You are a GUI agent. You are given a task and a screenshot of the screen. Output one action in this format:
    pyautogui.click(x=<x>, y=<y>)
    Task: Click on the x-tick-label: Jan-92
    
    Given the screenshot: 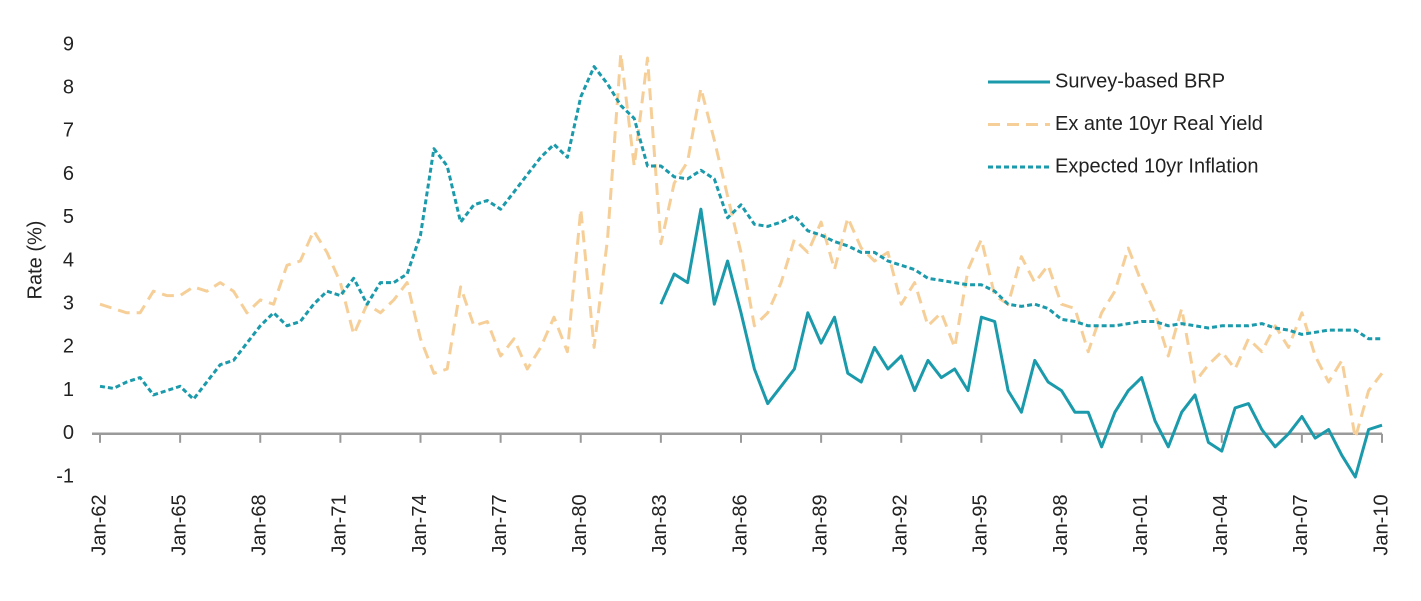 What is the action you would take?
    pyautogui.click(x=901, y=524)
    